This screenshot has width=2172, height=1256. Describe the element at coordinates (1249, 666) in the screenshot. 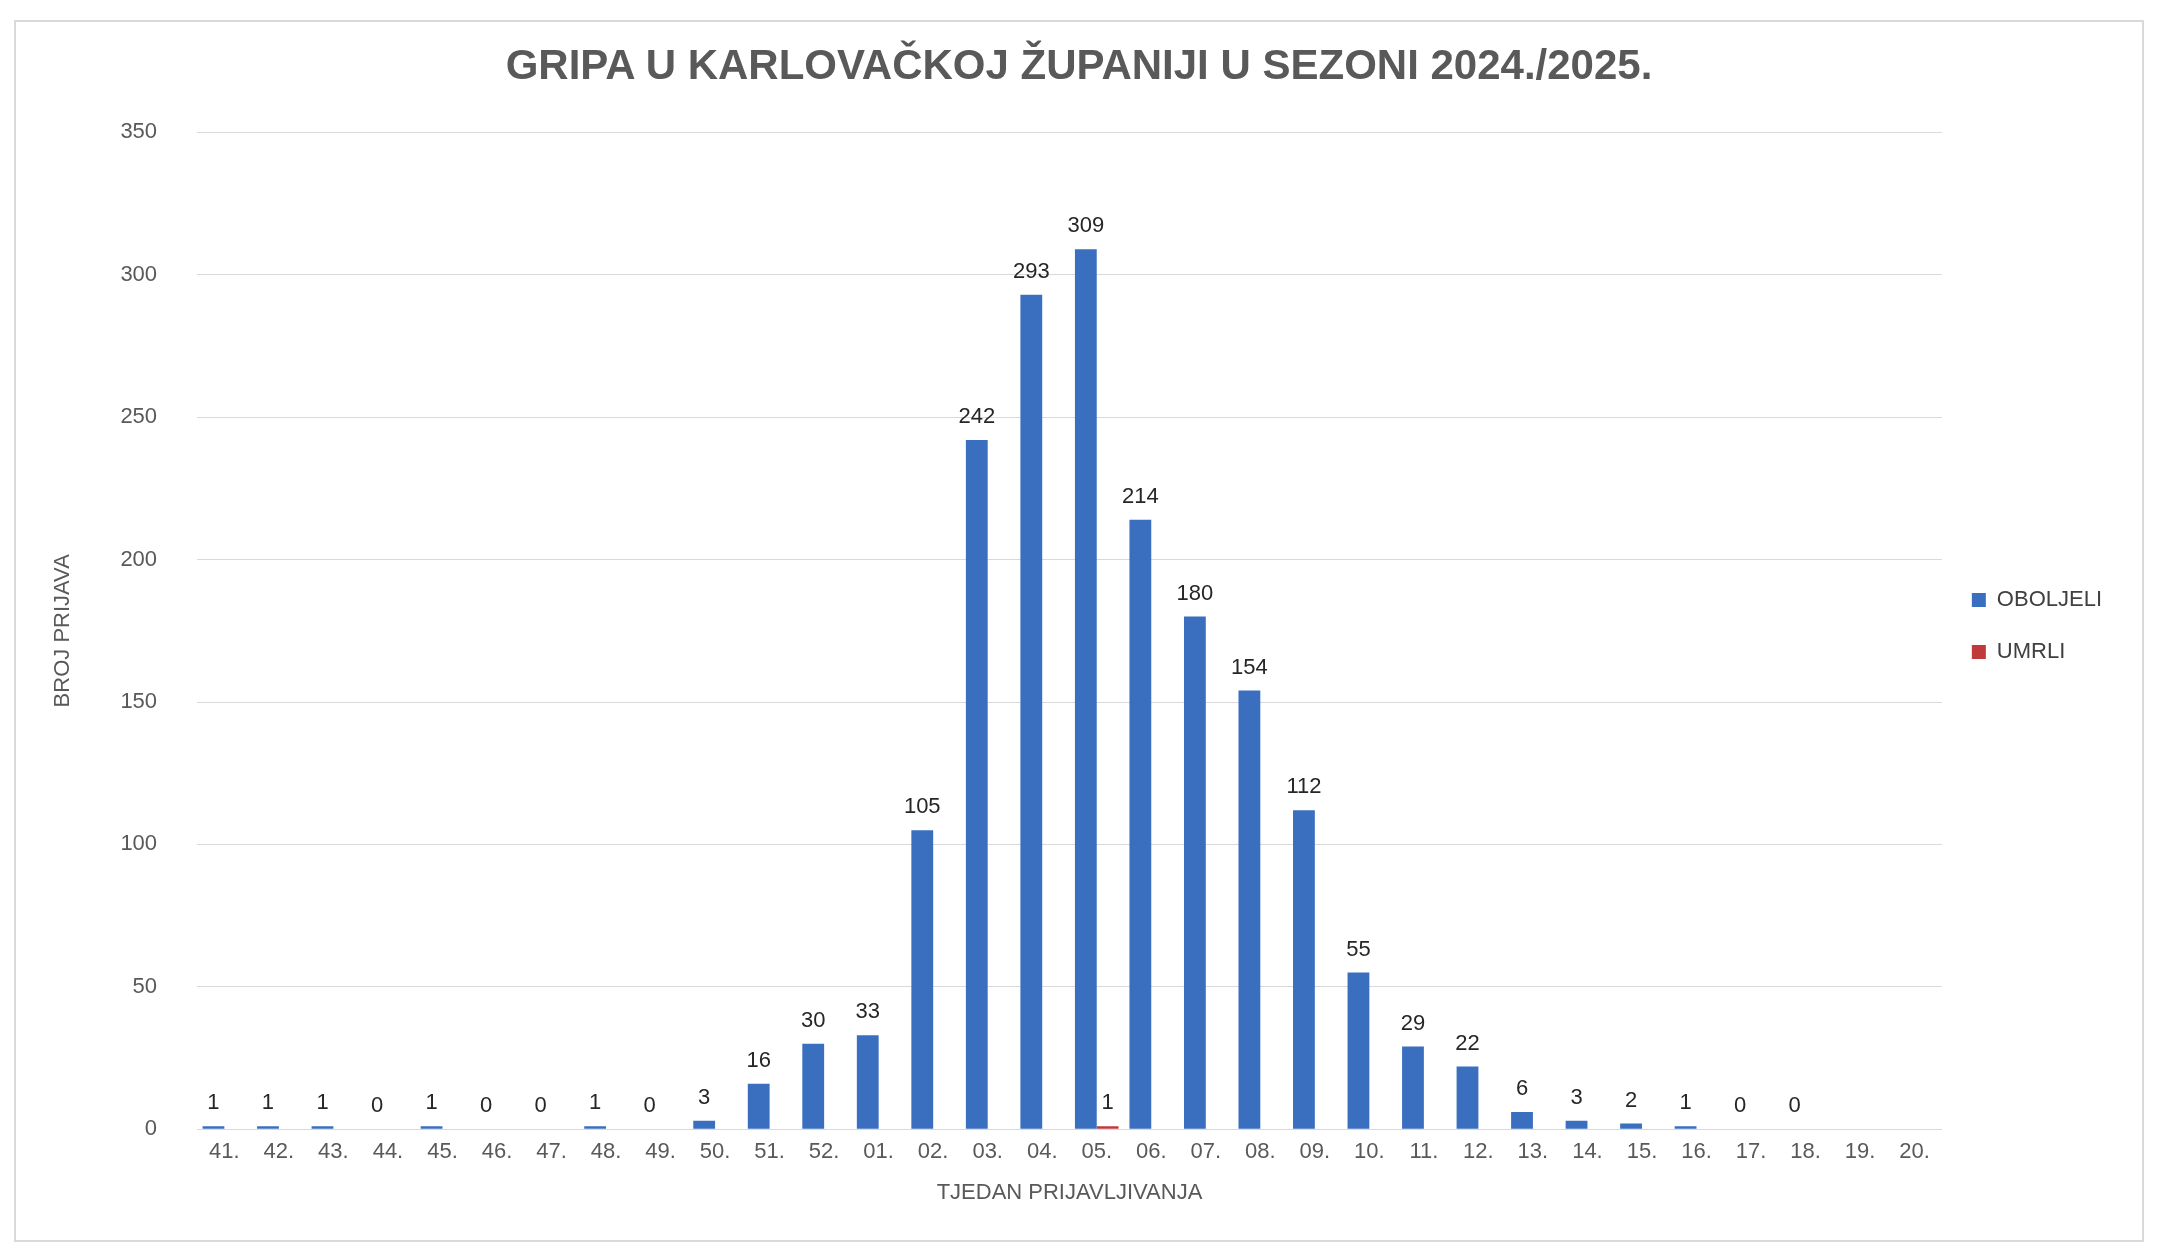

I see `data-label: 154` at that location.